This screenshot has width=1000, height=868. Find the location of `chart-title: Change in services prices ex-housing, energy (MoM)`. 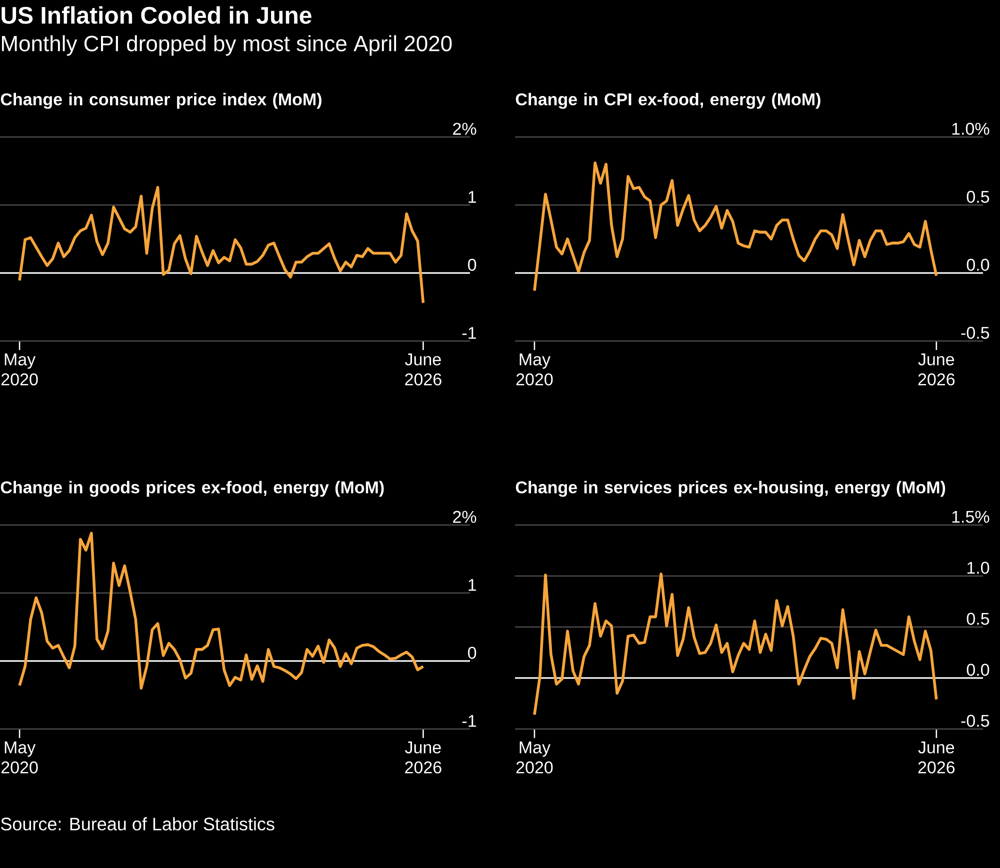

chart-title: Change in services prices ex-housing, energy (MoM) is located at coordinates (731, 488).